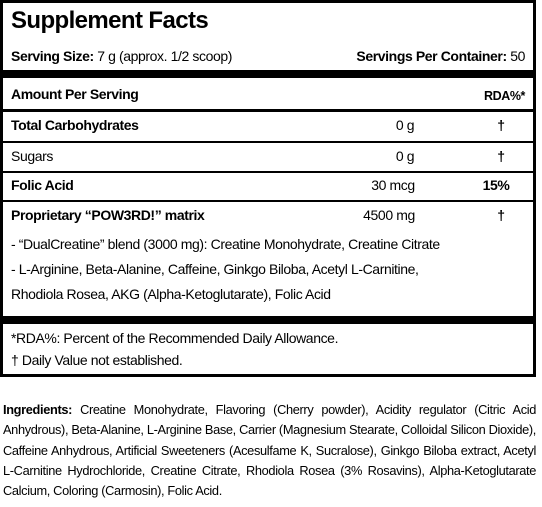  Describe the element at coordinates (389, 215) in the screenshot. I see `row-amount-proprietary-matrix: 4500 mg` at that location.